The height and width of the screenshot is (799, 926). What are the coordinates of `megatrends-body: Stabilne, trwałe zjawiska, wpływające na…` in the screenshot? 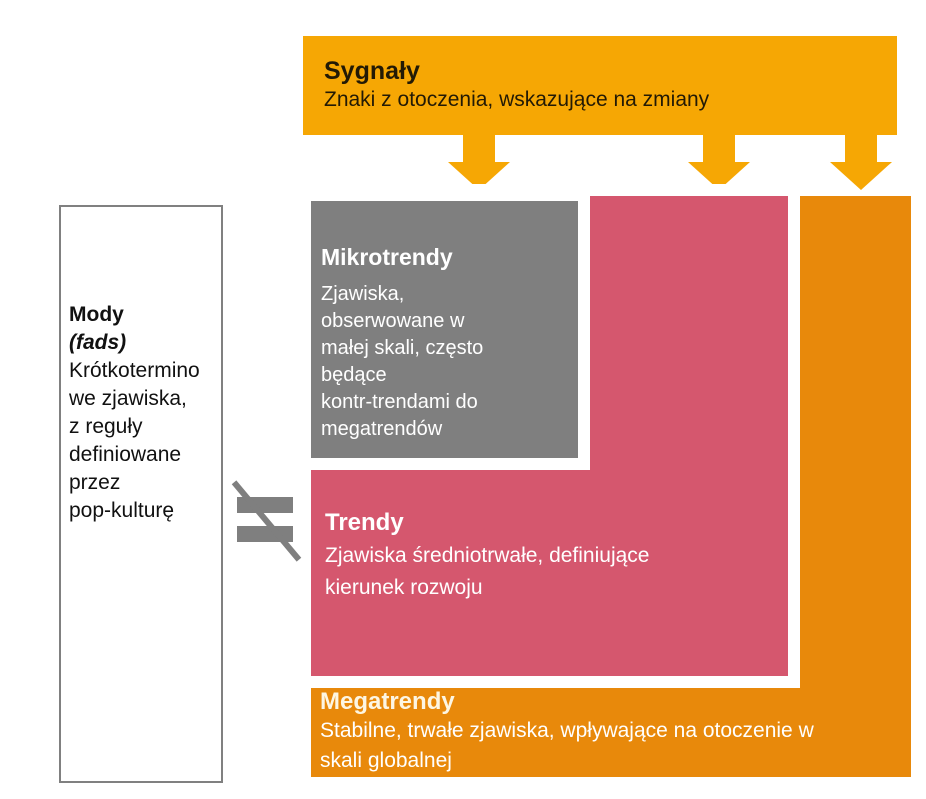 It's located at (567, 745).